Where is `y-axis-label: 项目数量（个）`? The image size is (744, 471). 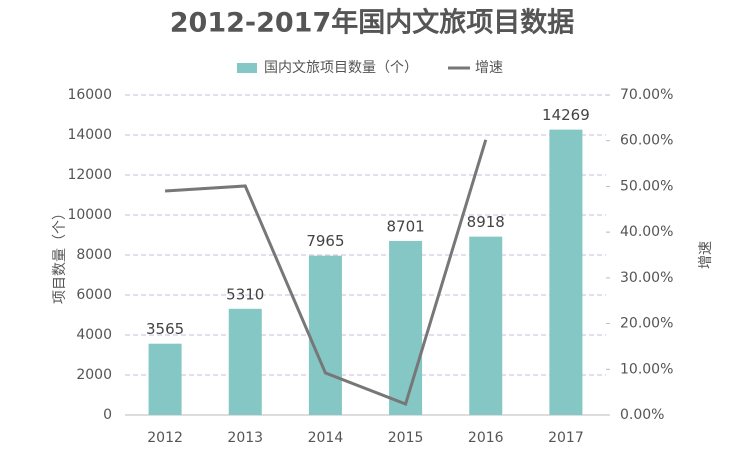 y-axis-label: 项目数量（个） is located at coordinates (60, 255).